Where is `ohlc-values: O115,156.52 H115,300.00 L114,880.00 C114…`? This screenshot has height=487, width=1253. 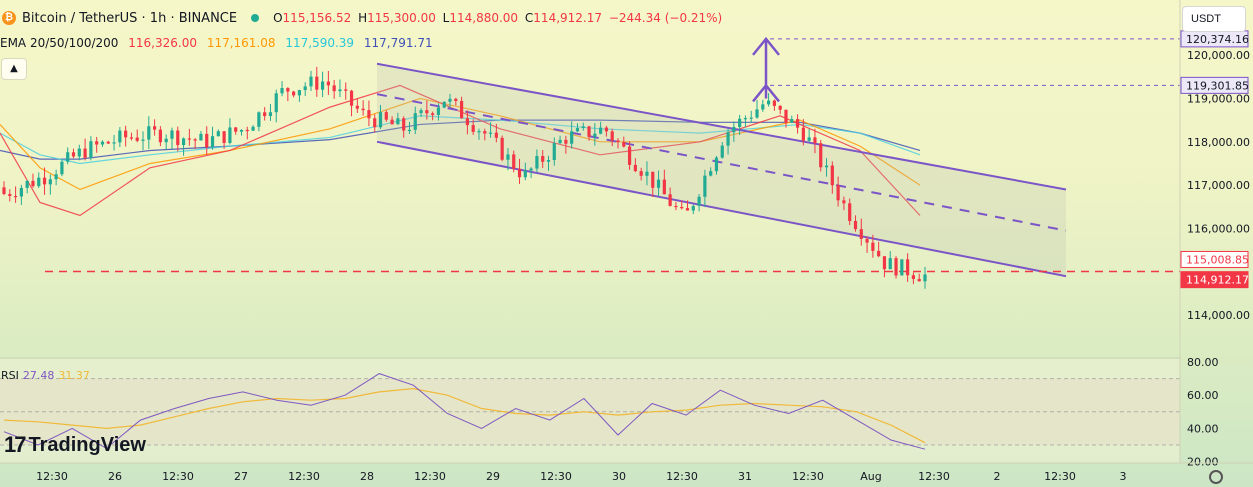 ohlc-values: O115,156.52 H115,300.00 L114,880.00 C114… is located at coordinates (498, 18).